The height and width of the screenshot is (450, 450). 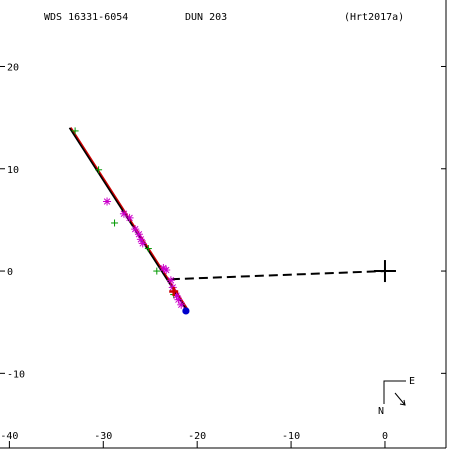 What do you see at coordinates (374, 17) in the screenshot?
I see `header-reference: (Hrt2017a)` at bounding box center [374, 17].